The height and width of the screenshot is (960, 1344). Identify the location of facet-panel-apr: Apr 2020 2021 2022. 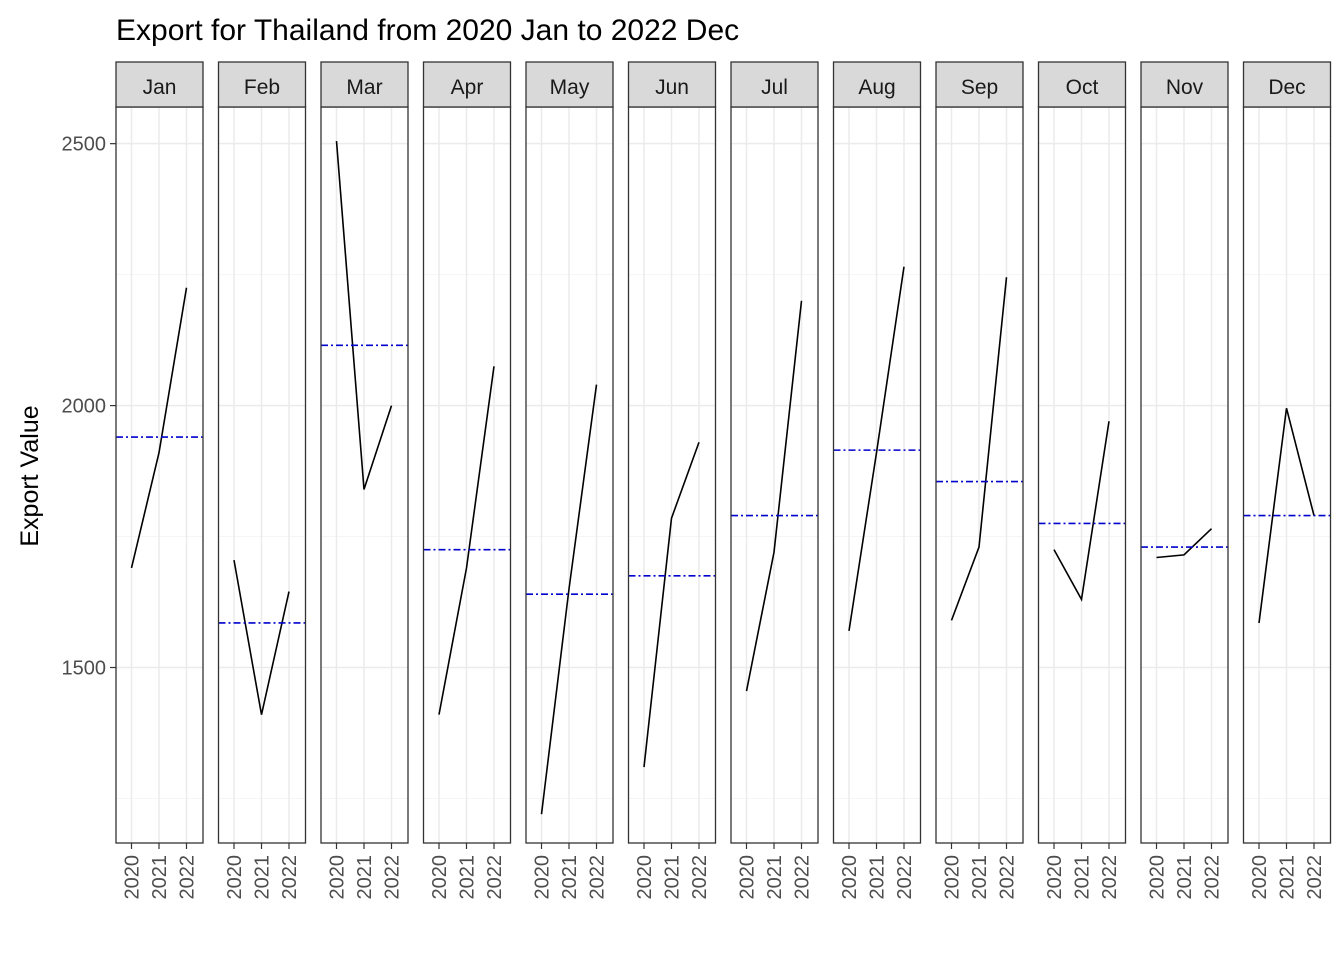
(467, 480).